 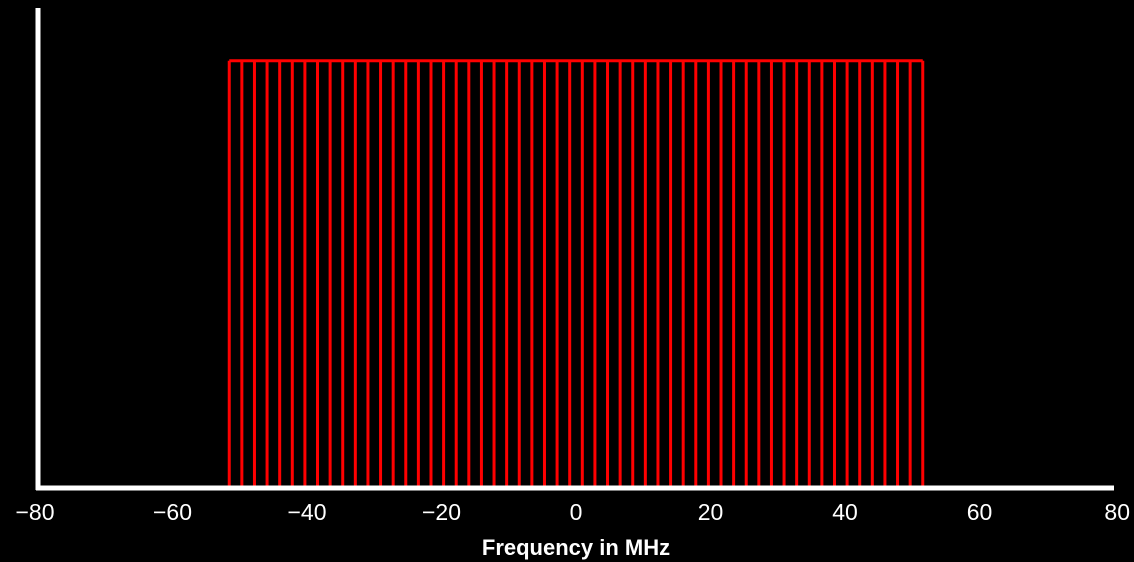 I want to click on x-tick-label: −80, so click(x=34, y=512).